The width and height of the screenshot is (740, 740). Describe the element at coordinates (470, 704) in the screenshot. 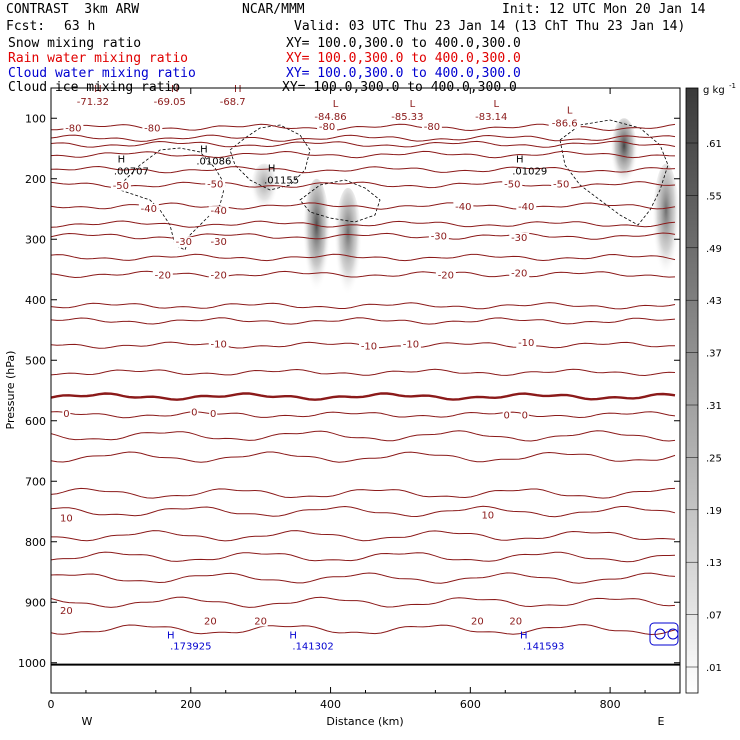

I see `x-tick-label-3: 600` at that location.